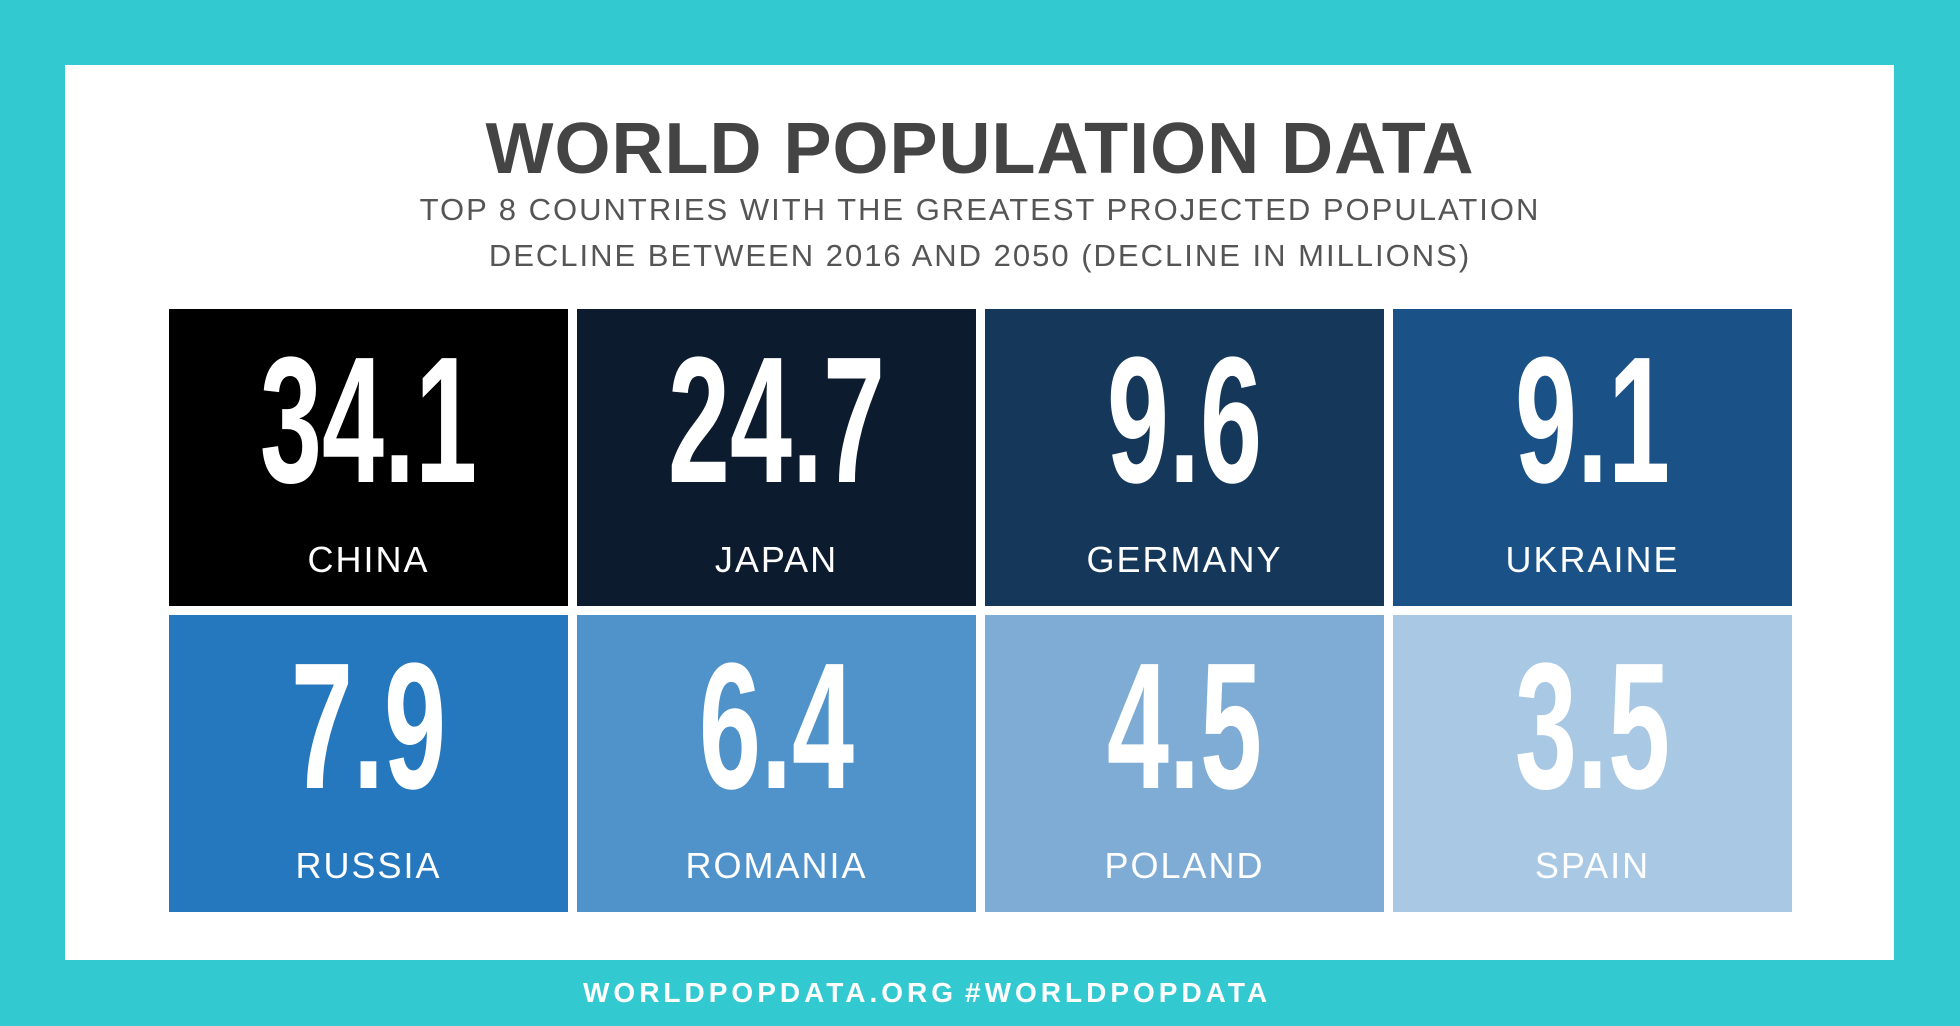  Describe the element at coordinates (1118, 992) in the screenshot. I see `footer-hashtag: #WORLDPOPDATA` at that location.